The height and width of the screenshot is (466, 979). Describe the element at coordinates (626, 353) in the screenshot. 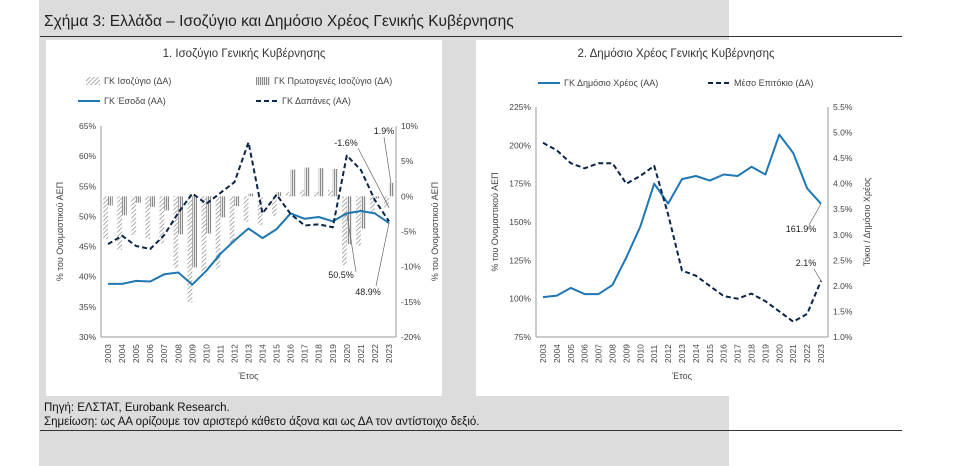

I see `x-tick-label: 2009` at that location.